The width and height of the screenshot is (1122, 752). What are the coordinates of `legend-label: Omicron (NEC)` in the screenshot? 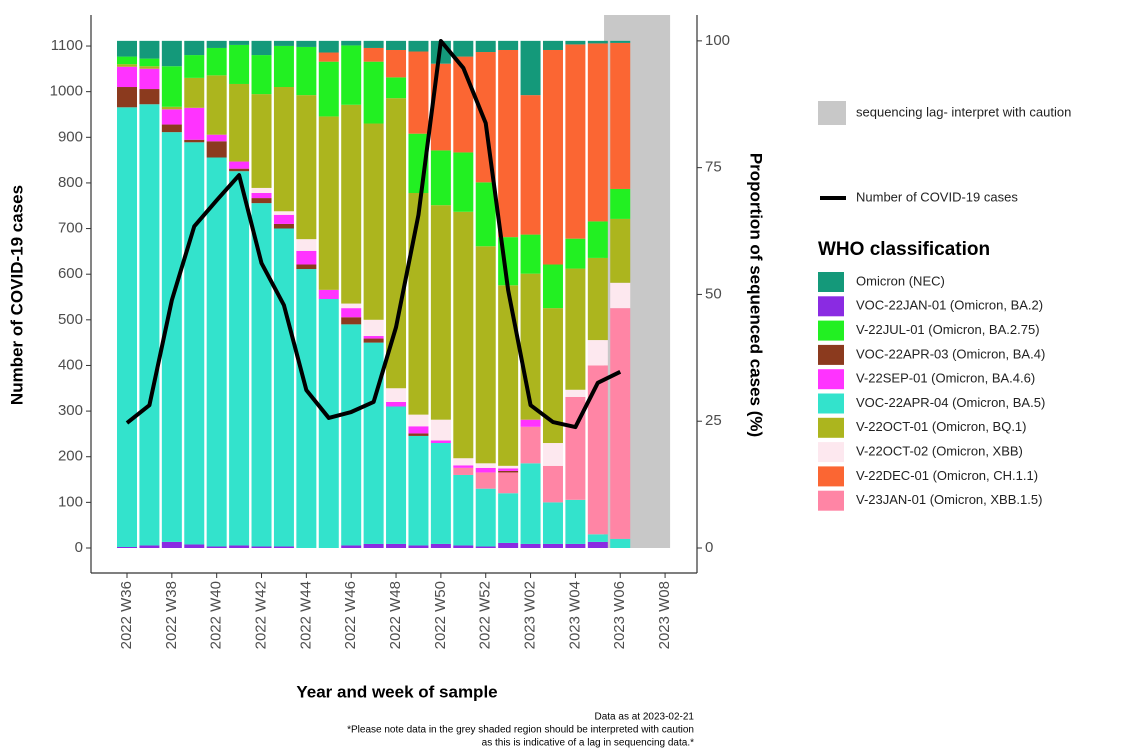 It's located at (900, 280).